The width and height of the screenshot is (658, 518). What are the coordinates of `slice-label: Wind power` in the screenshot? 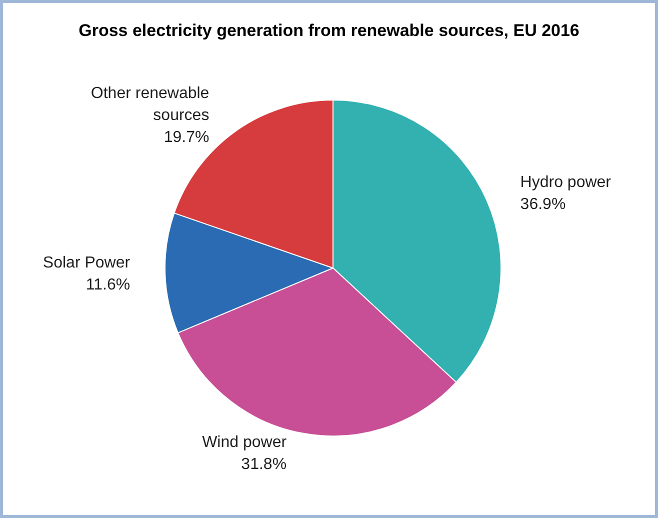 It's located at (245, 443).